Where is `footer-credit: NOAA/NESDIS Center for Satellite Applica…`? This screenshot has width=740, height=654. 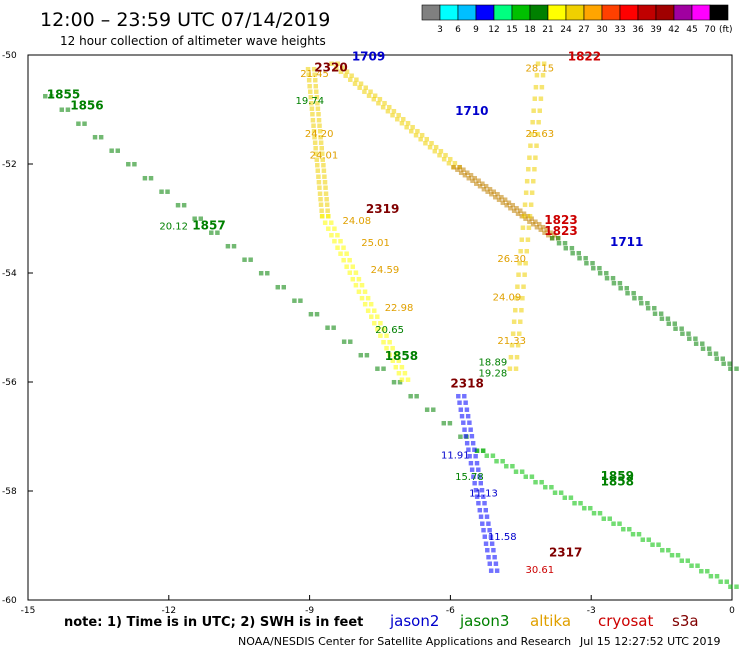 footer-credit: NOAA/NESDIS Center for Satellite Applica… is located at coordinates (404, 641).